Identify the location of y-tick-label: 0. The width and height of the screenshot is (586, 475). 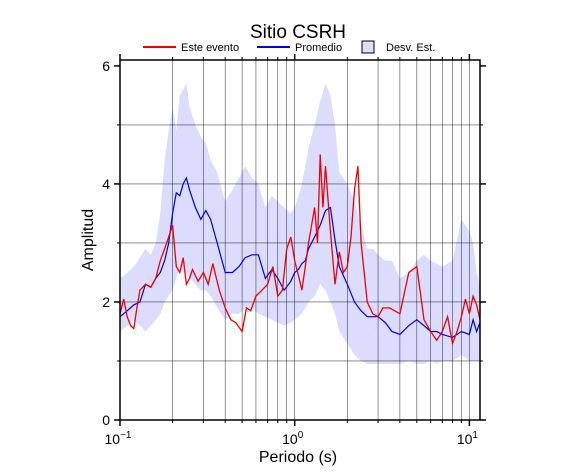
(106, 420).